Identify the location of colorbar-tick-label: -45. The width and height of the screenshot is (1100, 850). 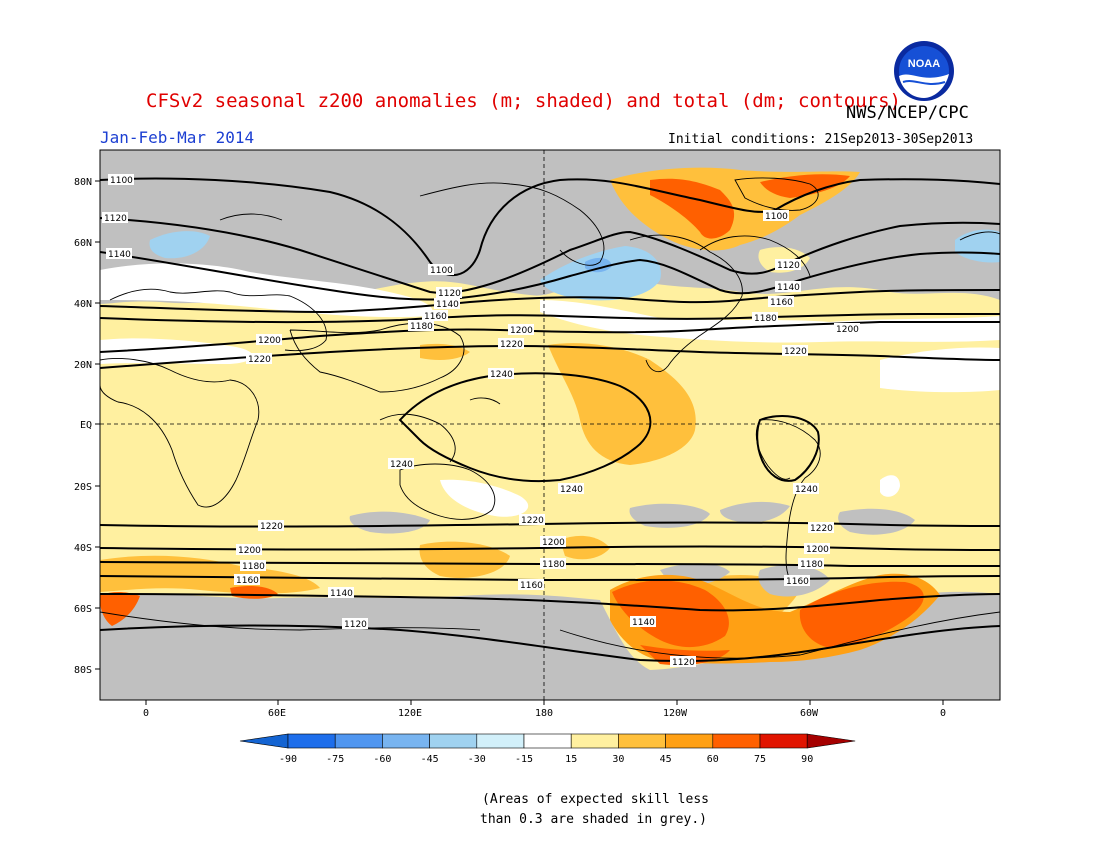
(430, 759).